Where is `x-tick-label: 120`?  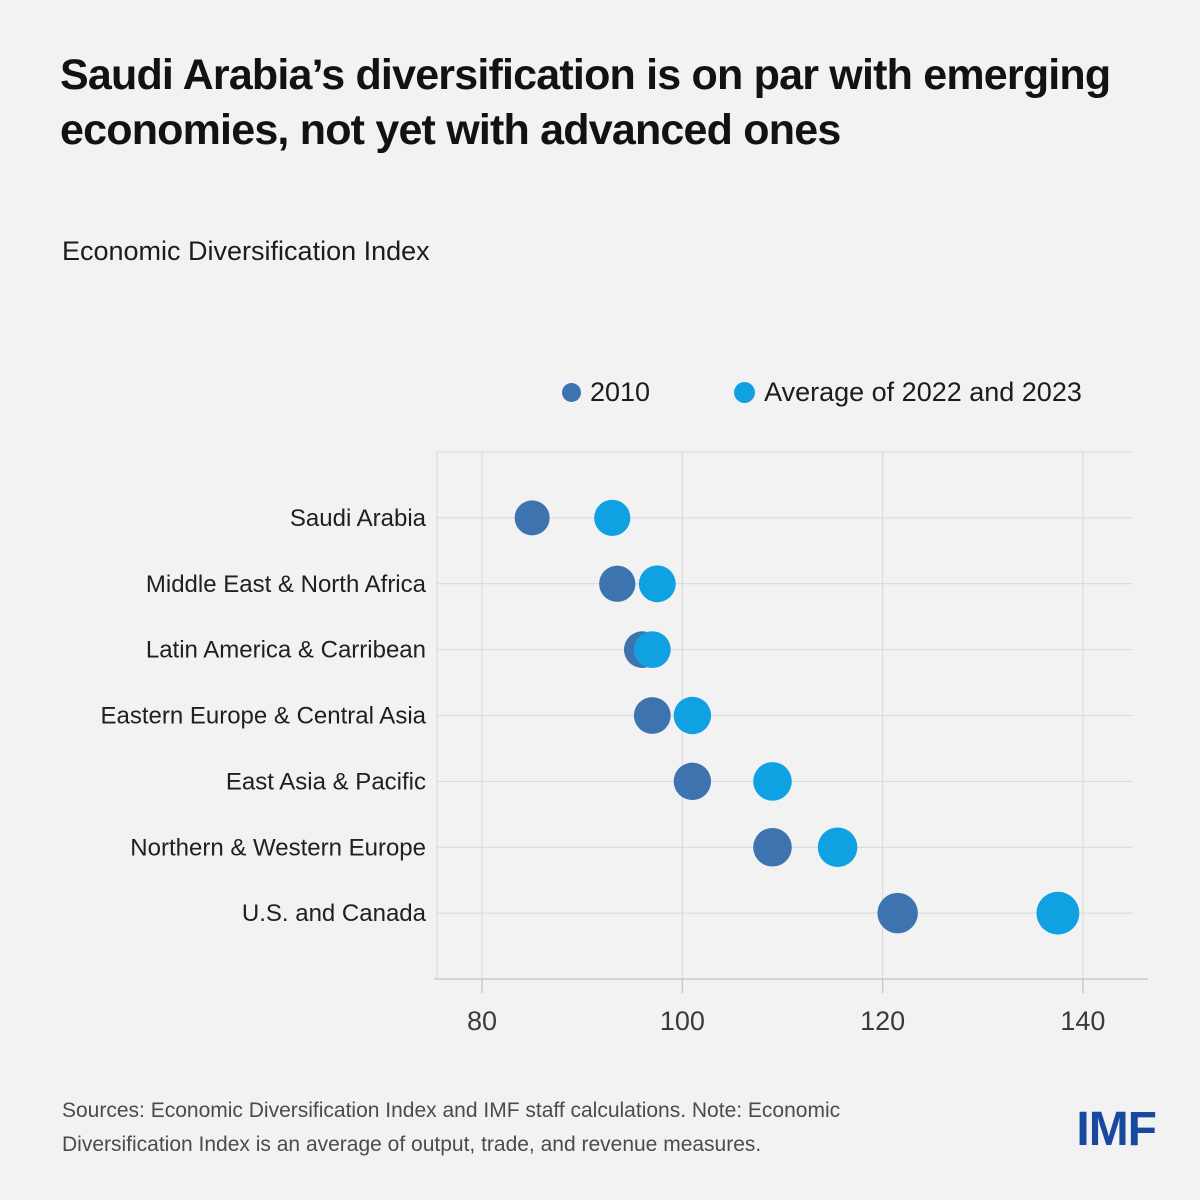
x-tick-label: 120 is located at coordinates (882, 1021).